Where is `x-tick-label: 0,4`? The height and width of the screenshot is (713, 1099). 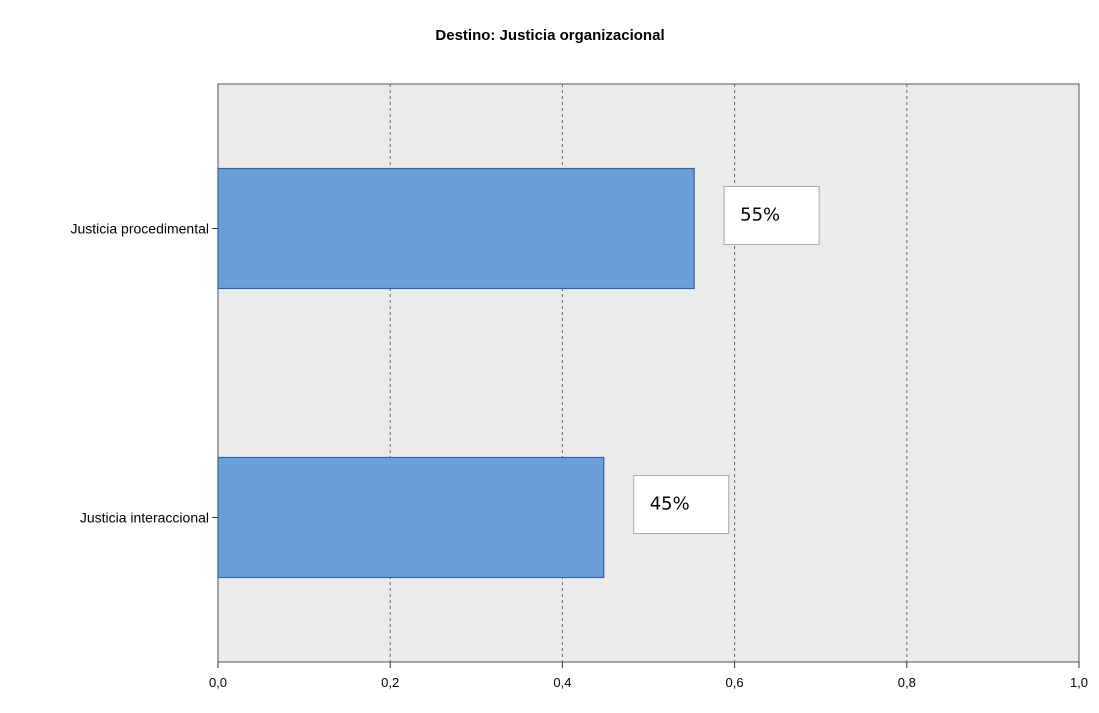
x-tick-label: 0,4 is located at coordinates (562, 682).